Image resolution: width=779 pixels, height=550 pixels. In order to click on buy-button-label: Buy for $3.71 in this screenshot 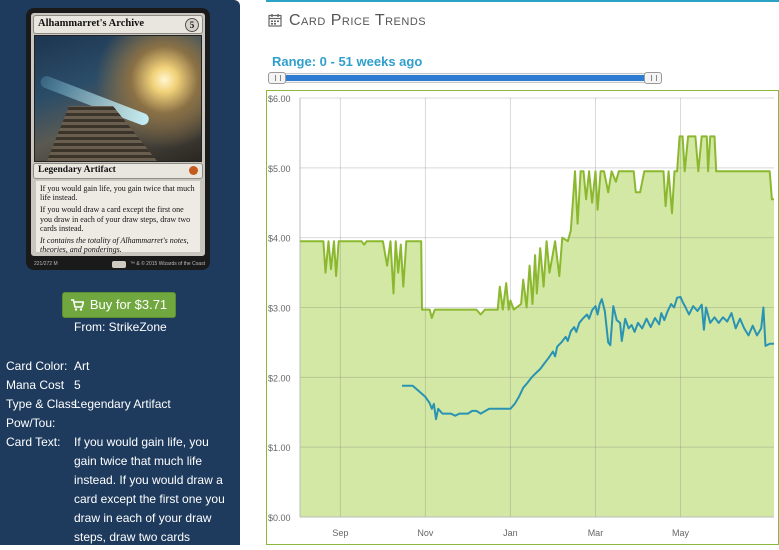, I will do `click(128, 304)`.